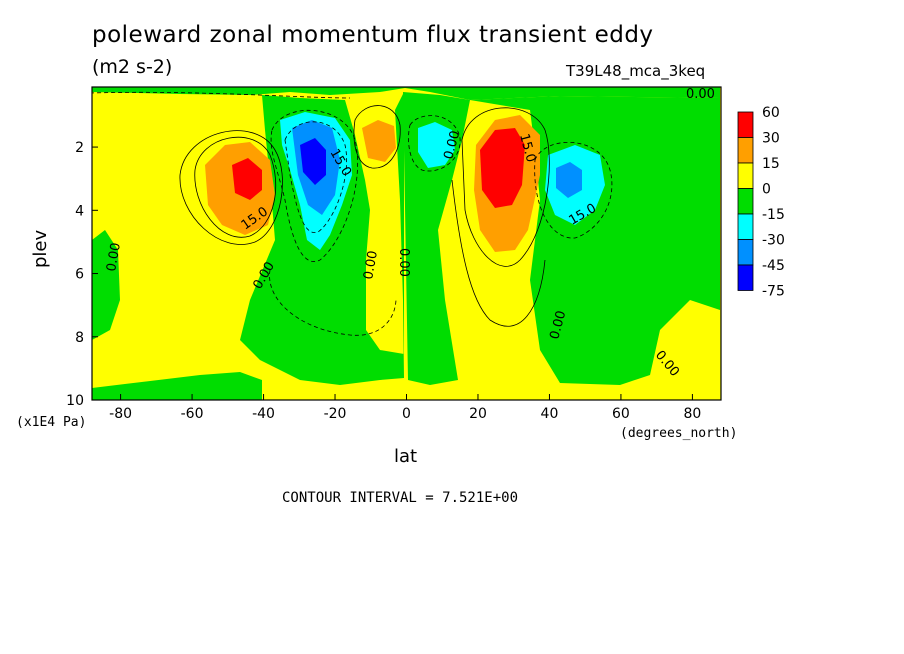  What do you see at coordinates (79, 211) in the screenshot?
I see `y-tick-label: 4` at bounding box center [79, 211].